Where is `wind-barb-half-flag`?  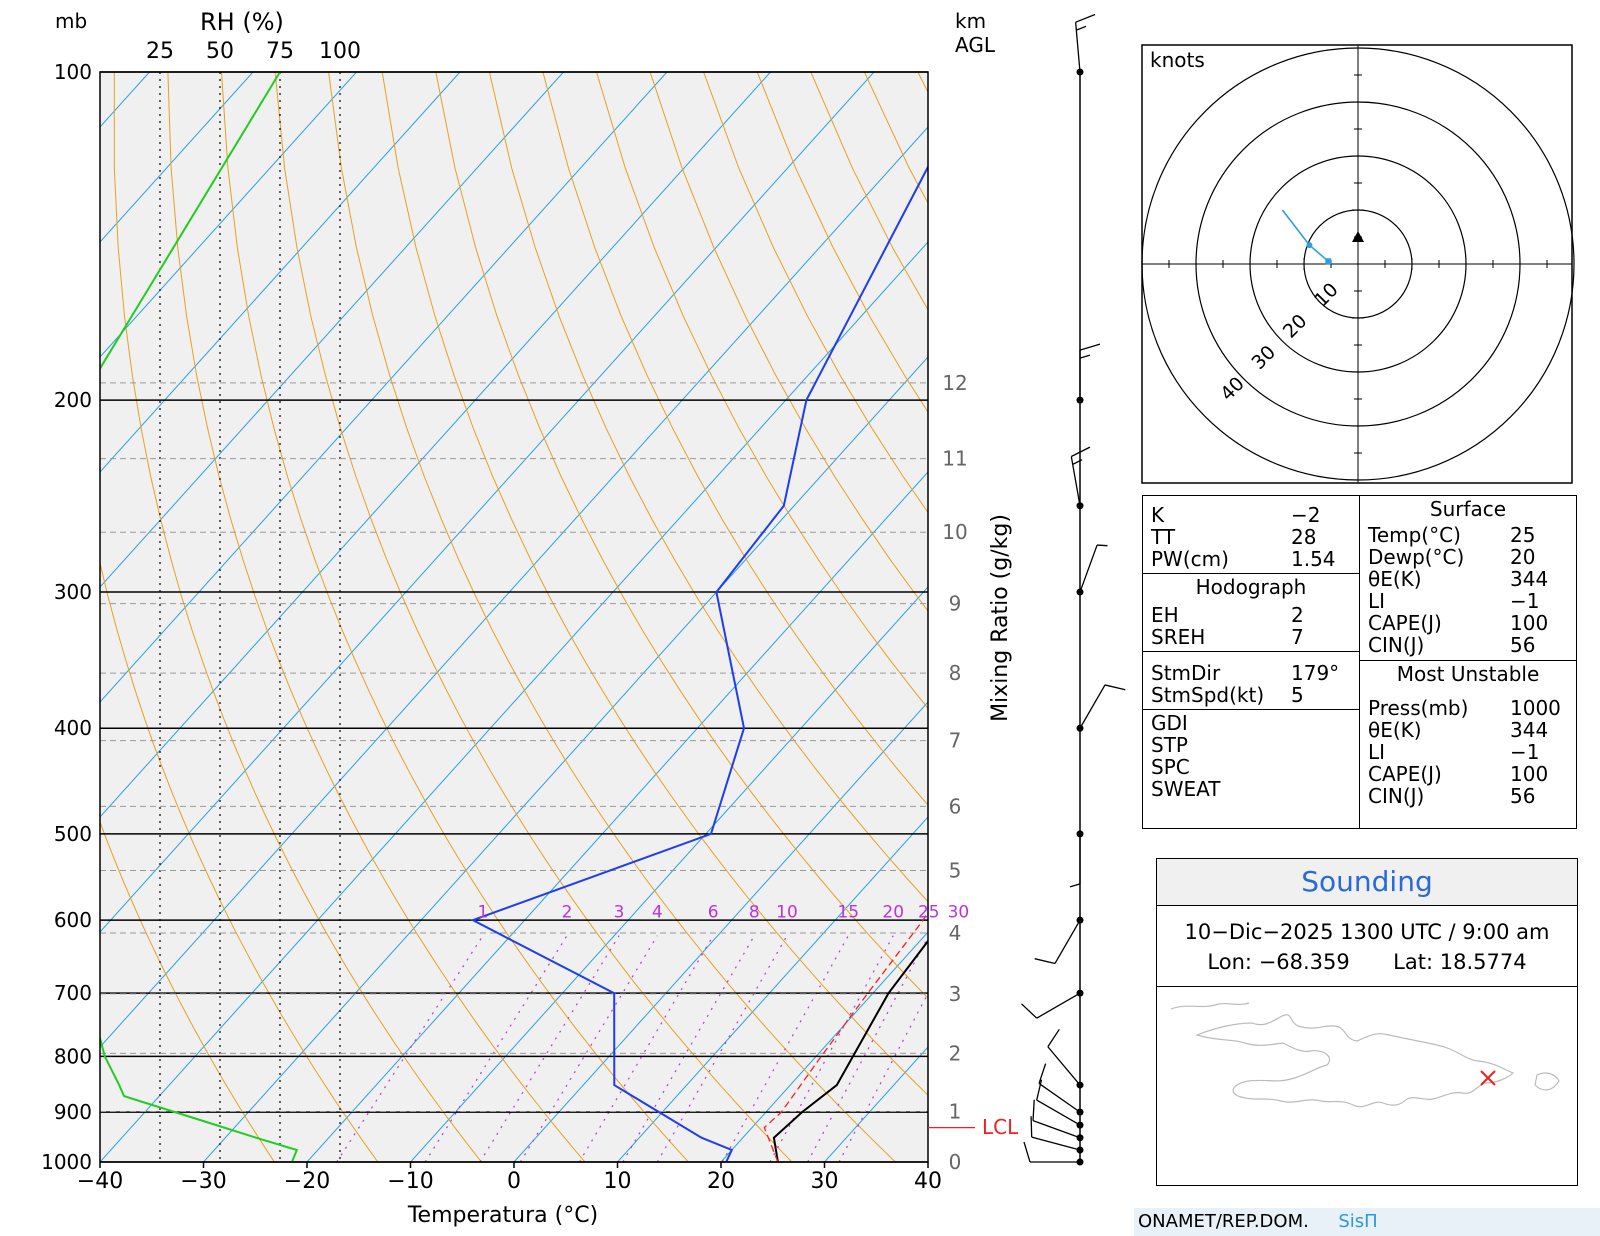
wind-barb-half-flag is located at coordinates (1075, 885).